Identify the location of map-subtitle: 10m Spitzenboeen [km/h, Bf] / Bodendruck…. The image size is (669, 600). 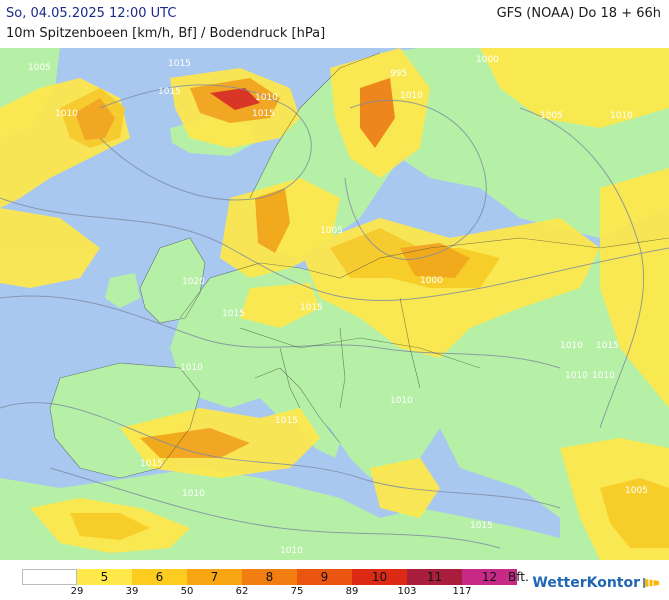
(166, 33).